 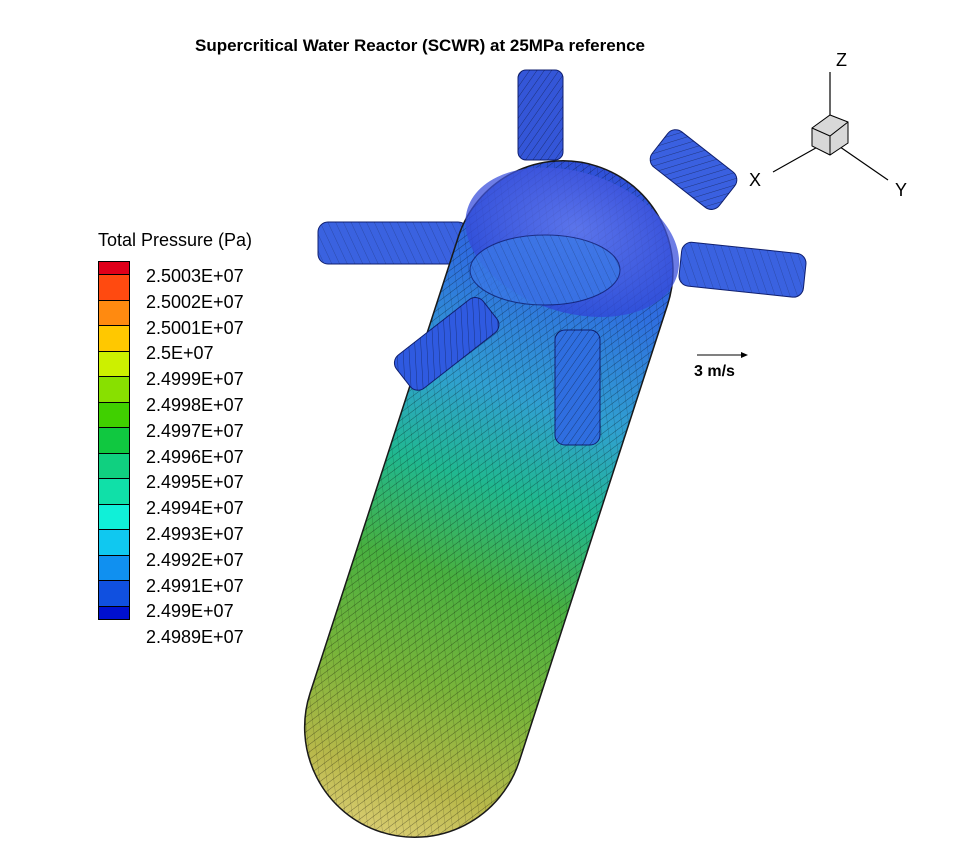 What do you see at coordinates (830, 126) in the screenshot?
I see `axis-triad` at bounding box center [830, 126].